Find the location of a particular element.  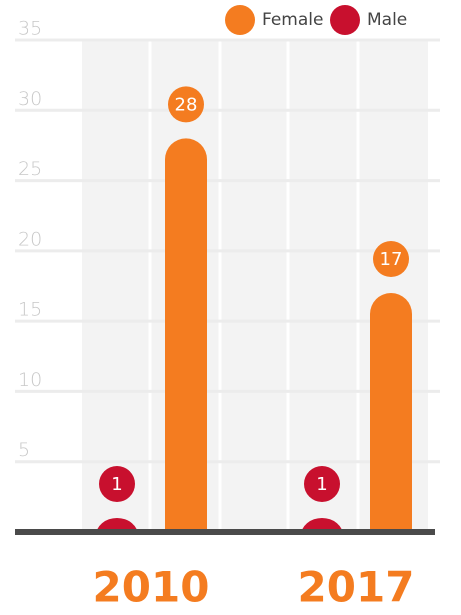

y-tick-label: 30 is located at coordinates (30, 99).